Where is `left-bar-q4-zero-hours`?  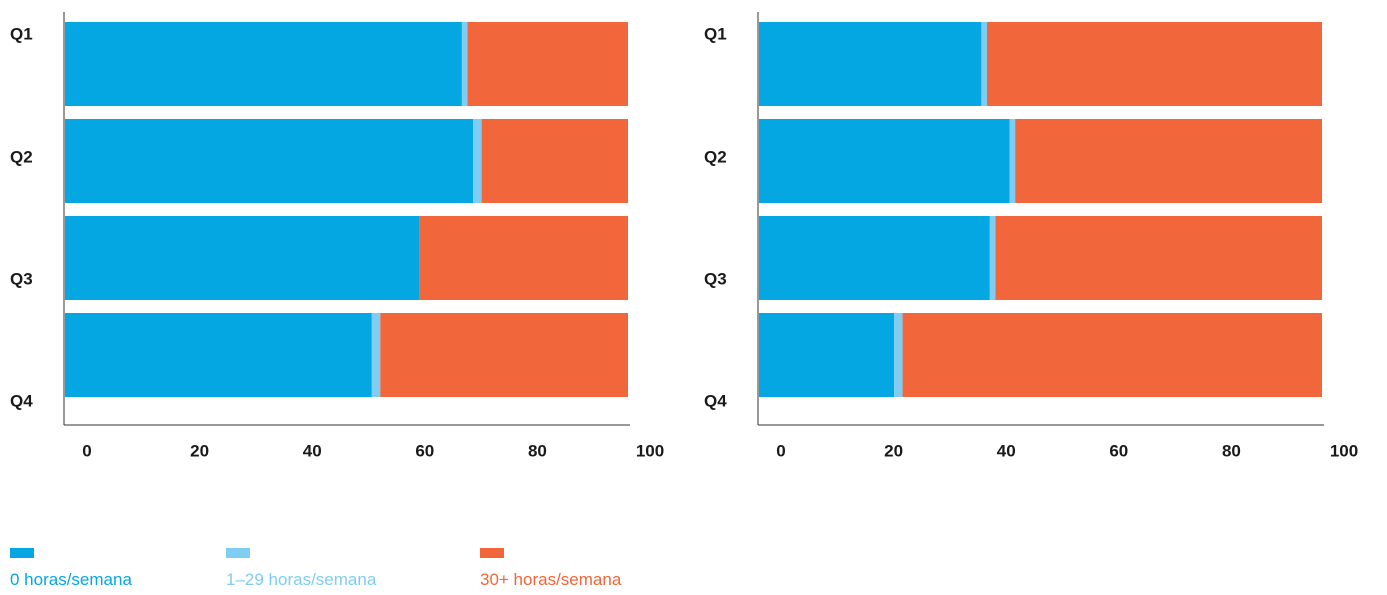 left-bar-q4-zero-hours is located at coordinates (218, 355).